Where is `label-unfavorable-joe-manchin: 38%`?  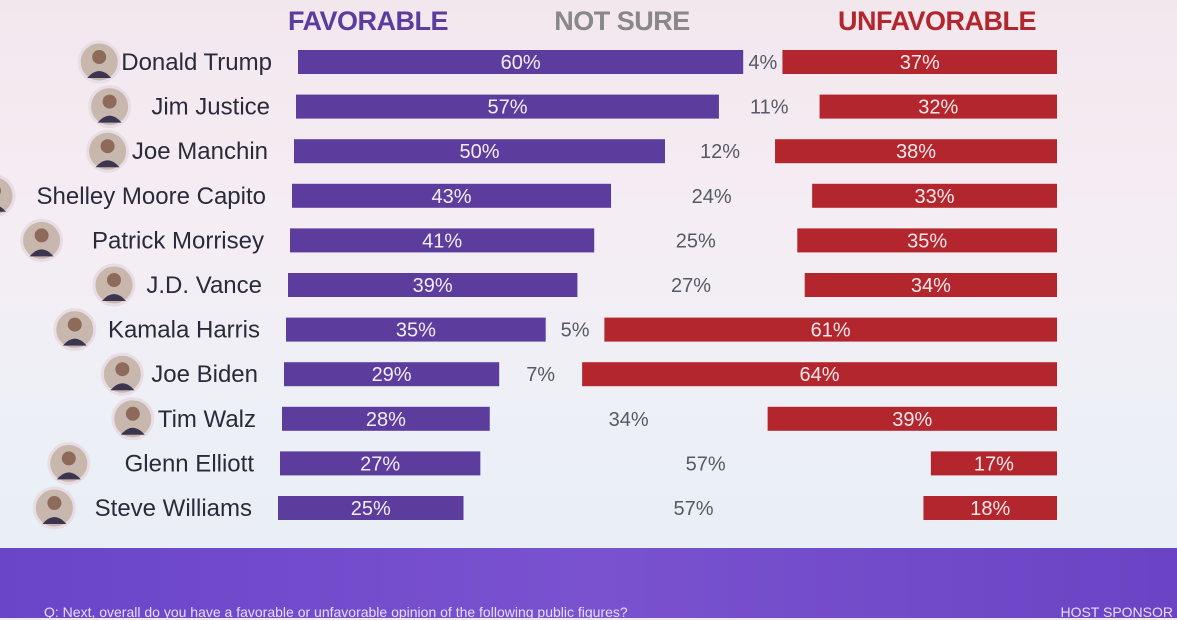 label-unfavorable-joe-manchin: 38% is located at coordinates (916, 152).